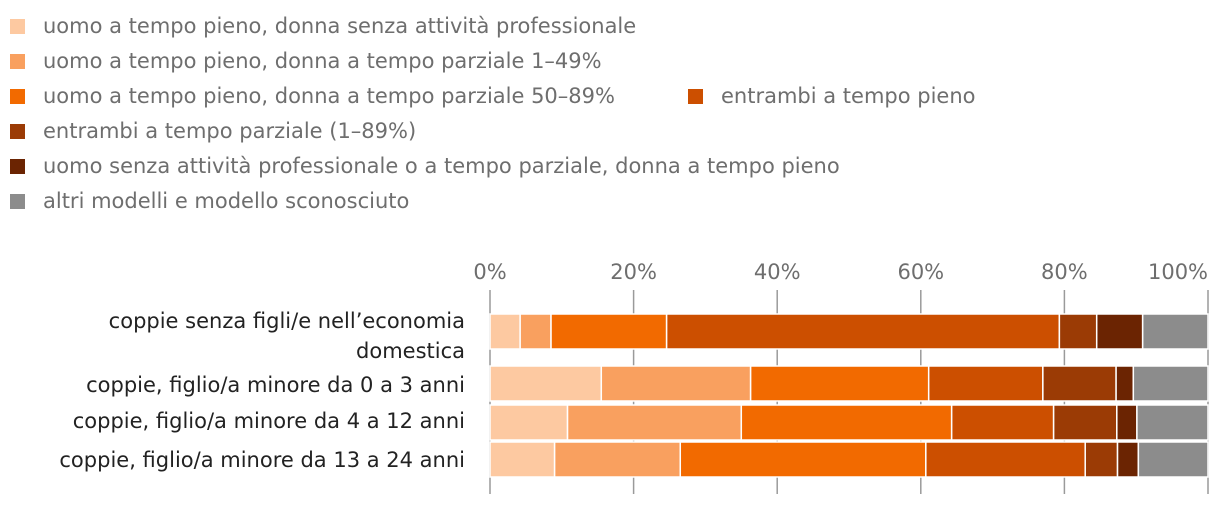  Describe the element at coordinates (262, 460) in the screenshot. I see `category-label: coppie, figlio/a minore da 13 a 24 anni` at that location.